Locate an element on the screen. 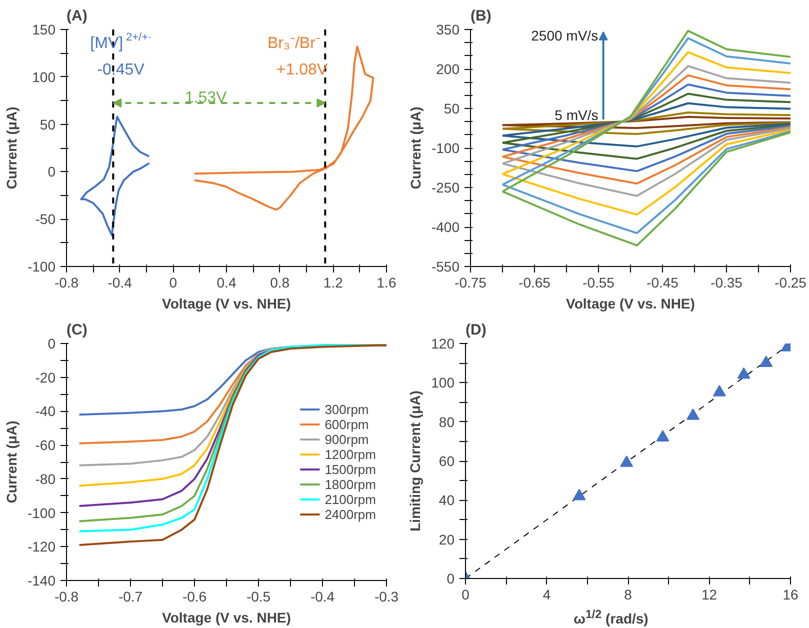 Image resolution: width=809 pixels, height=628 pixels. x-tick-label: -0.25 is located at coordinates (790, 282).